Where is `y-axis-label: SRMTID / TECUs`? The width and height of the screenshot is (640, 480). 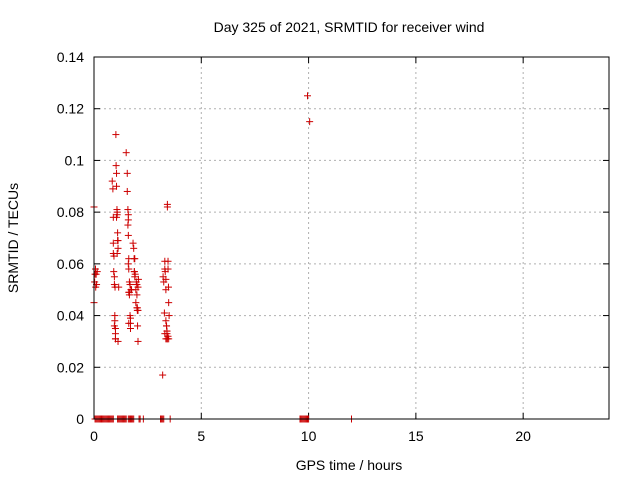
y-axis-label: SRMTID / TECUs is located at coordinates (13, 238).